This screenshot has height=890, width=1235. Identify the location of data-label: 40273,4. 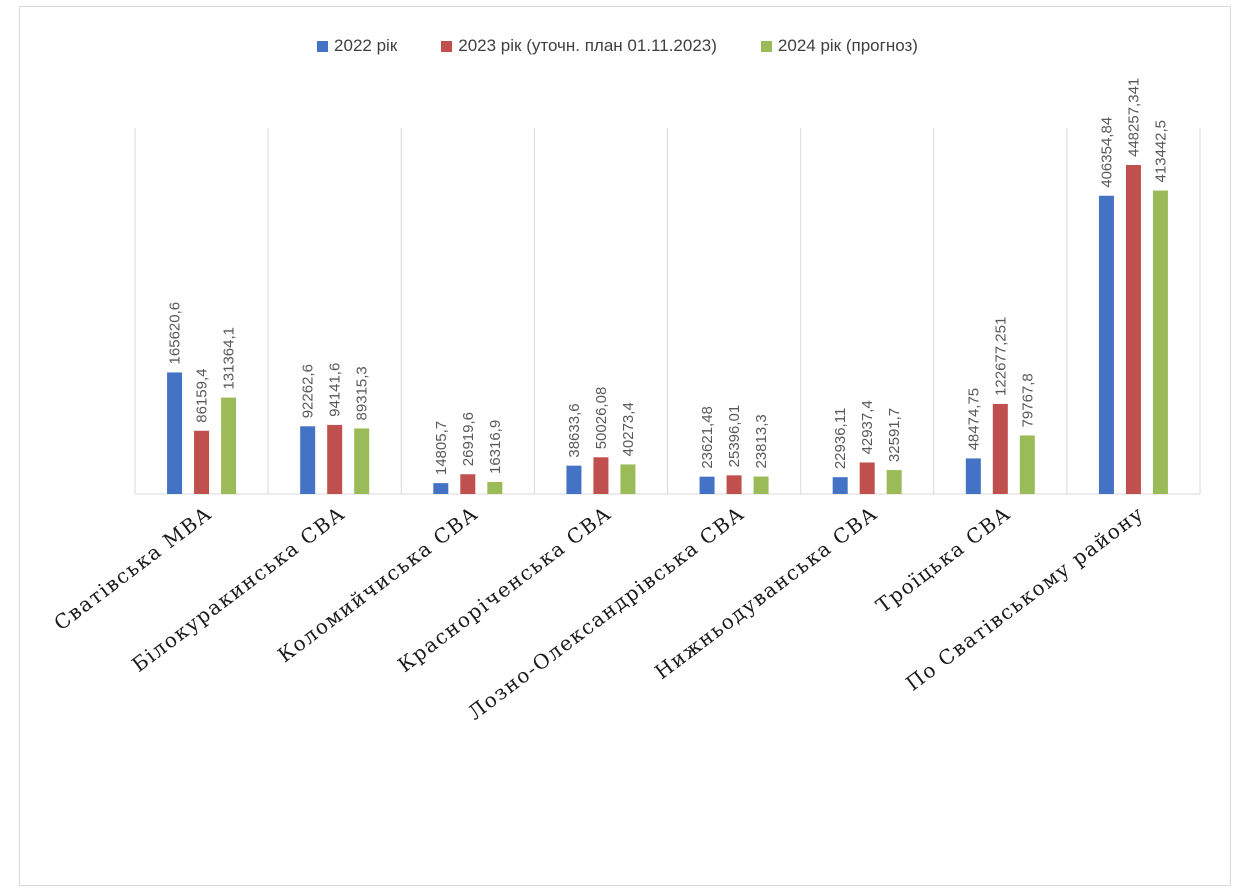
(628, 429).